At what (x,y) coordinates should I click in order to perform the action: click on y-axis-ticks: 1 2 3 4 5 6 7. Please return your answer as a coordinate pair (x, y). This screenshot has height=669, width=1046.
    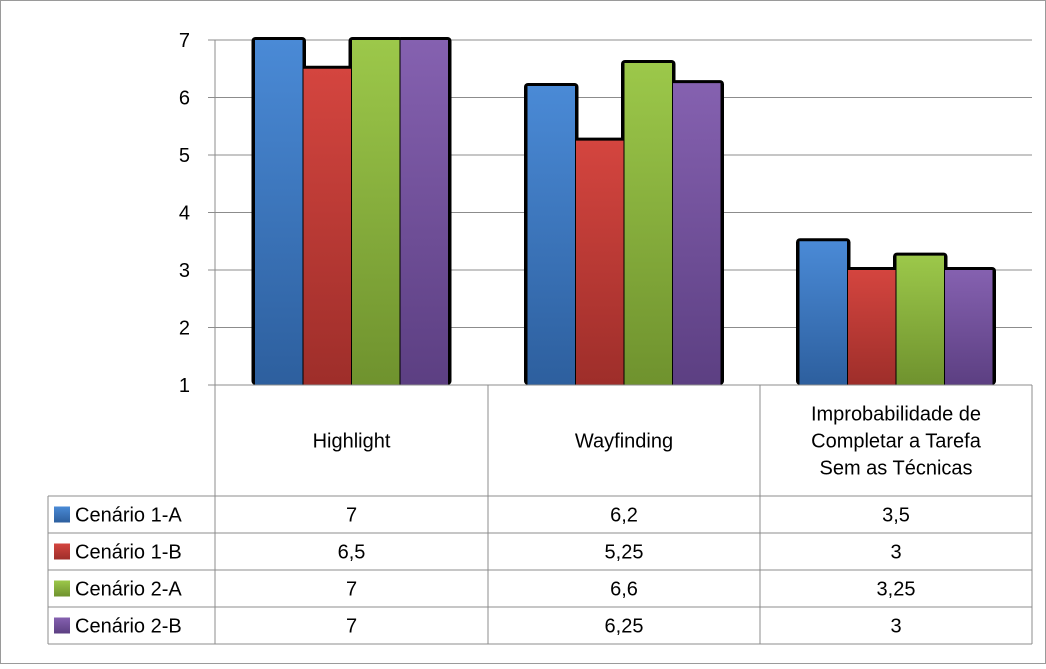
    Looking at the image, I should click on (197, 213).